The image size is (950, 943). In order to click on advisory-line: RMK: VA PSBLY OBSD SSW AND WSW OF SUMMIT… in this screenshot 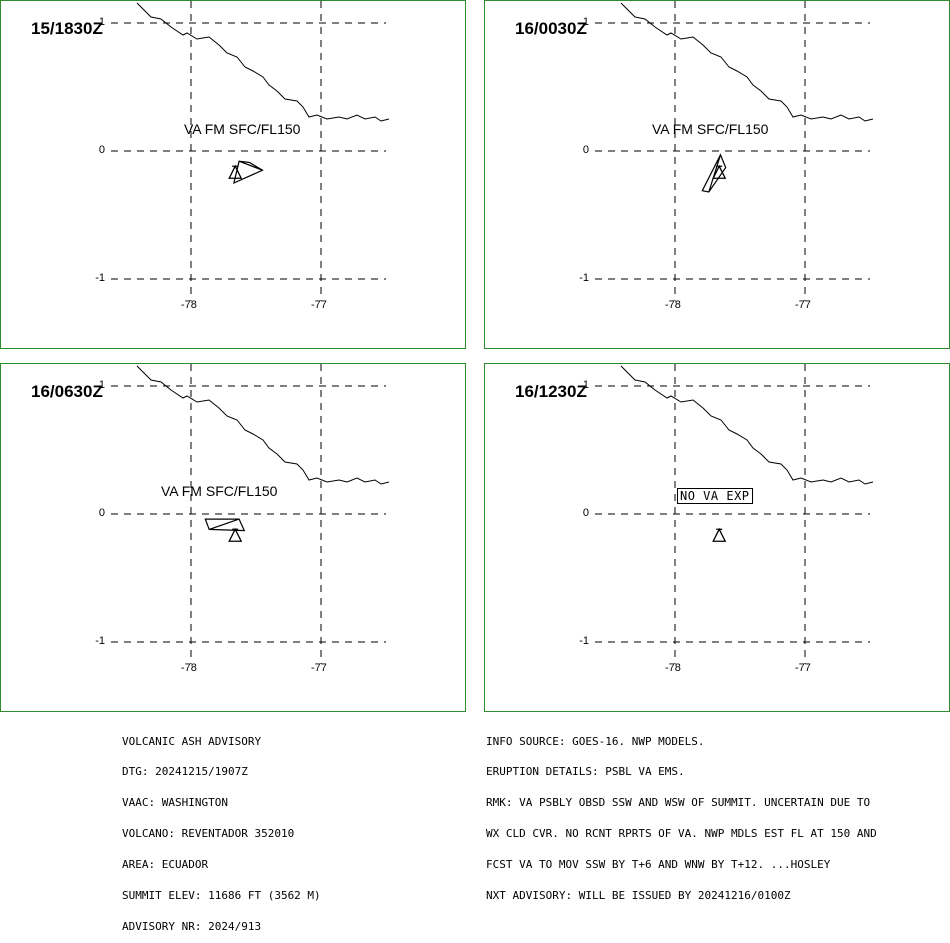, I will do `click(678, 803)`.